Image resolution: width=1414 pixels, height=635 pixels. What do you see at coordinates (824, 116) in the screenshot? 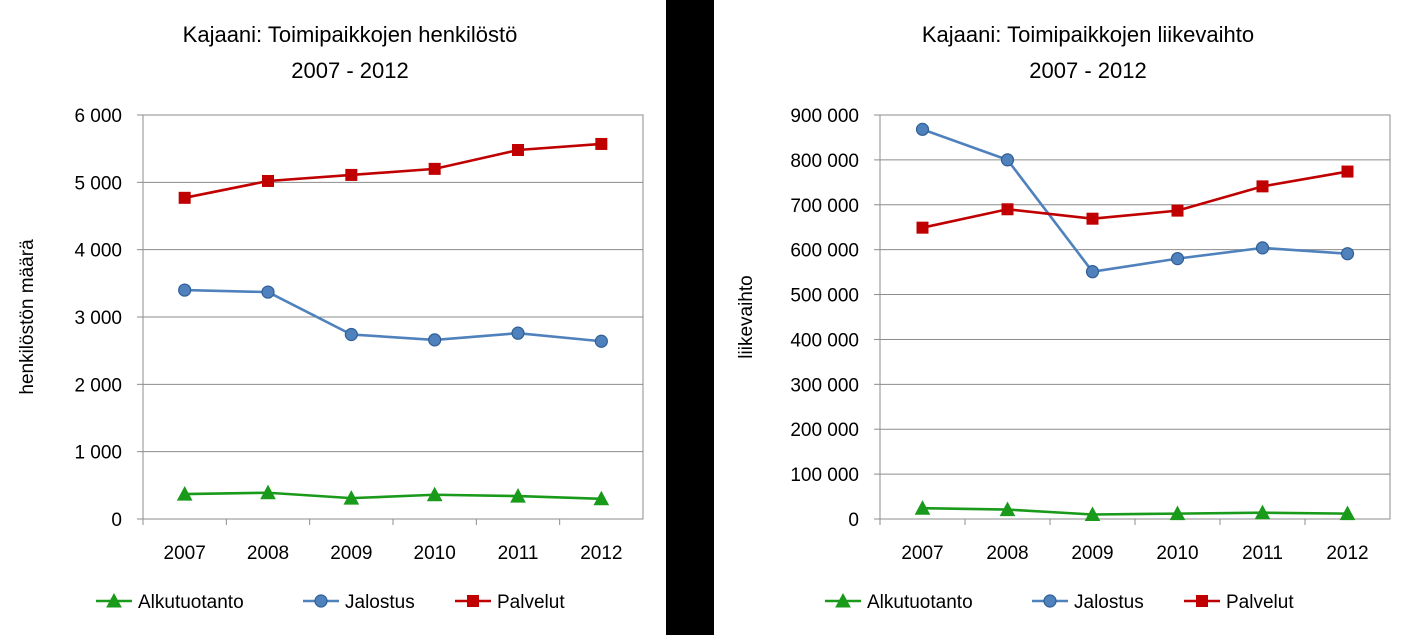
I see `y-tick-label: 900 000` at bounding box center [824, 116].